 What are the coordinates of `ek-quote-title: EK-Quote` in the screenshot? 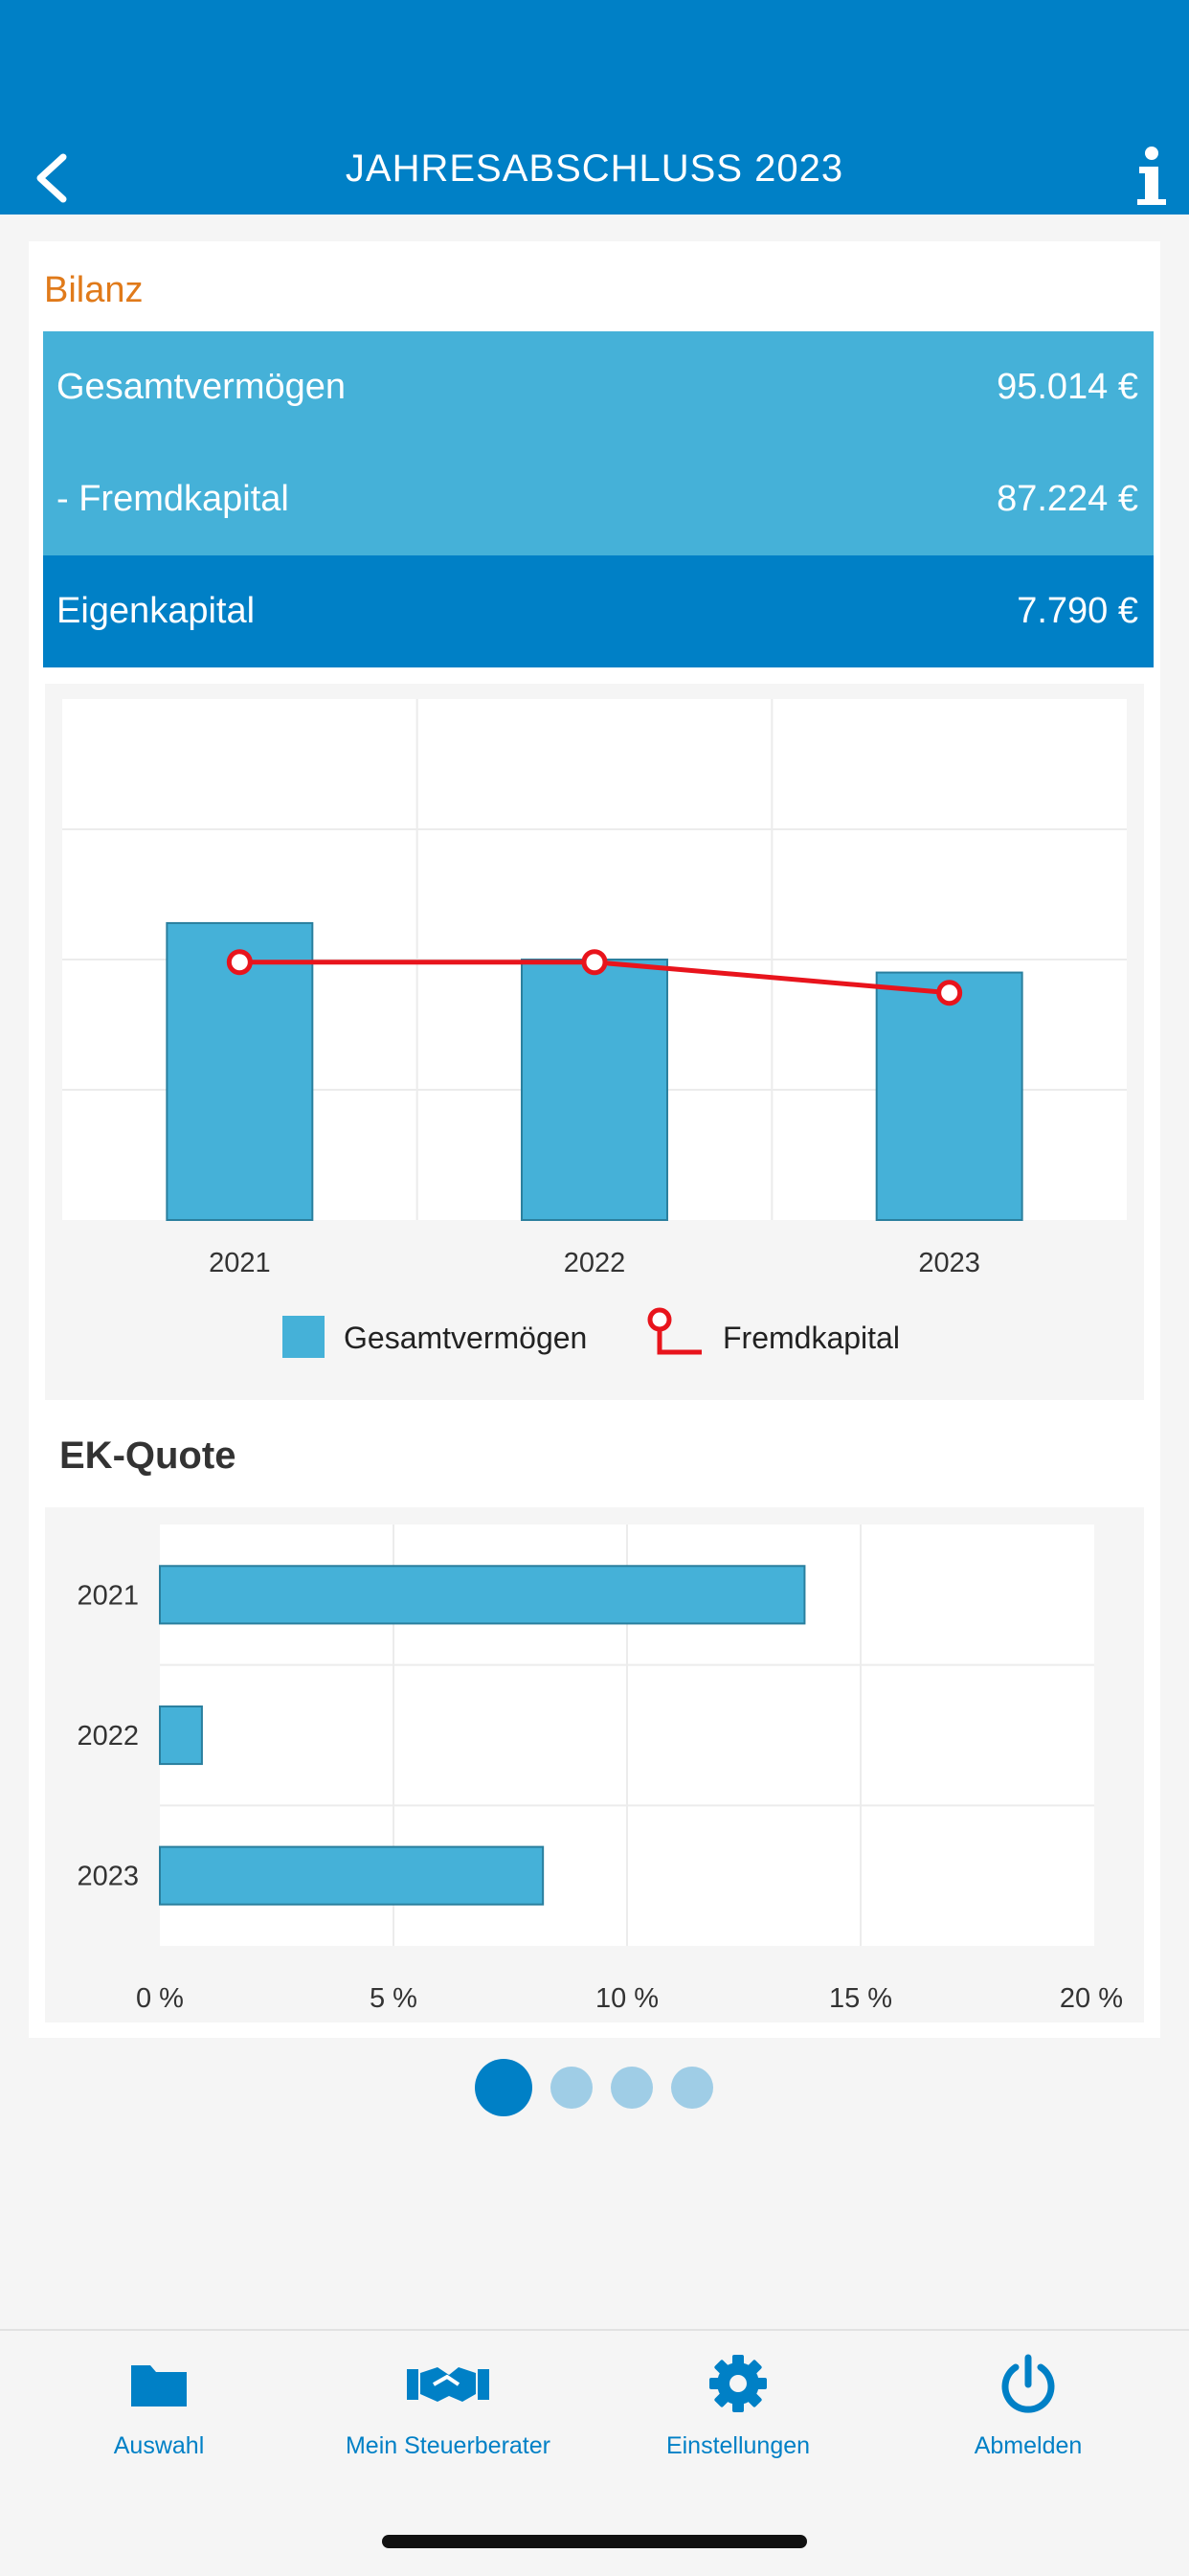 It's located at (147, 1456).